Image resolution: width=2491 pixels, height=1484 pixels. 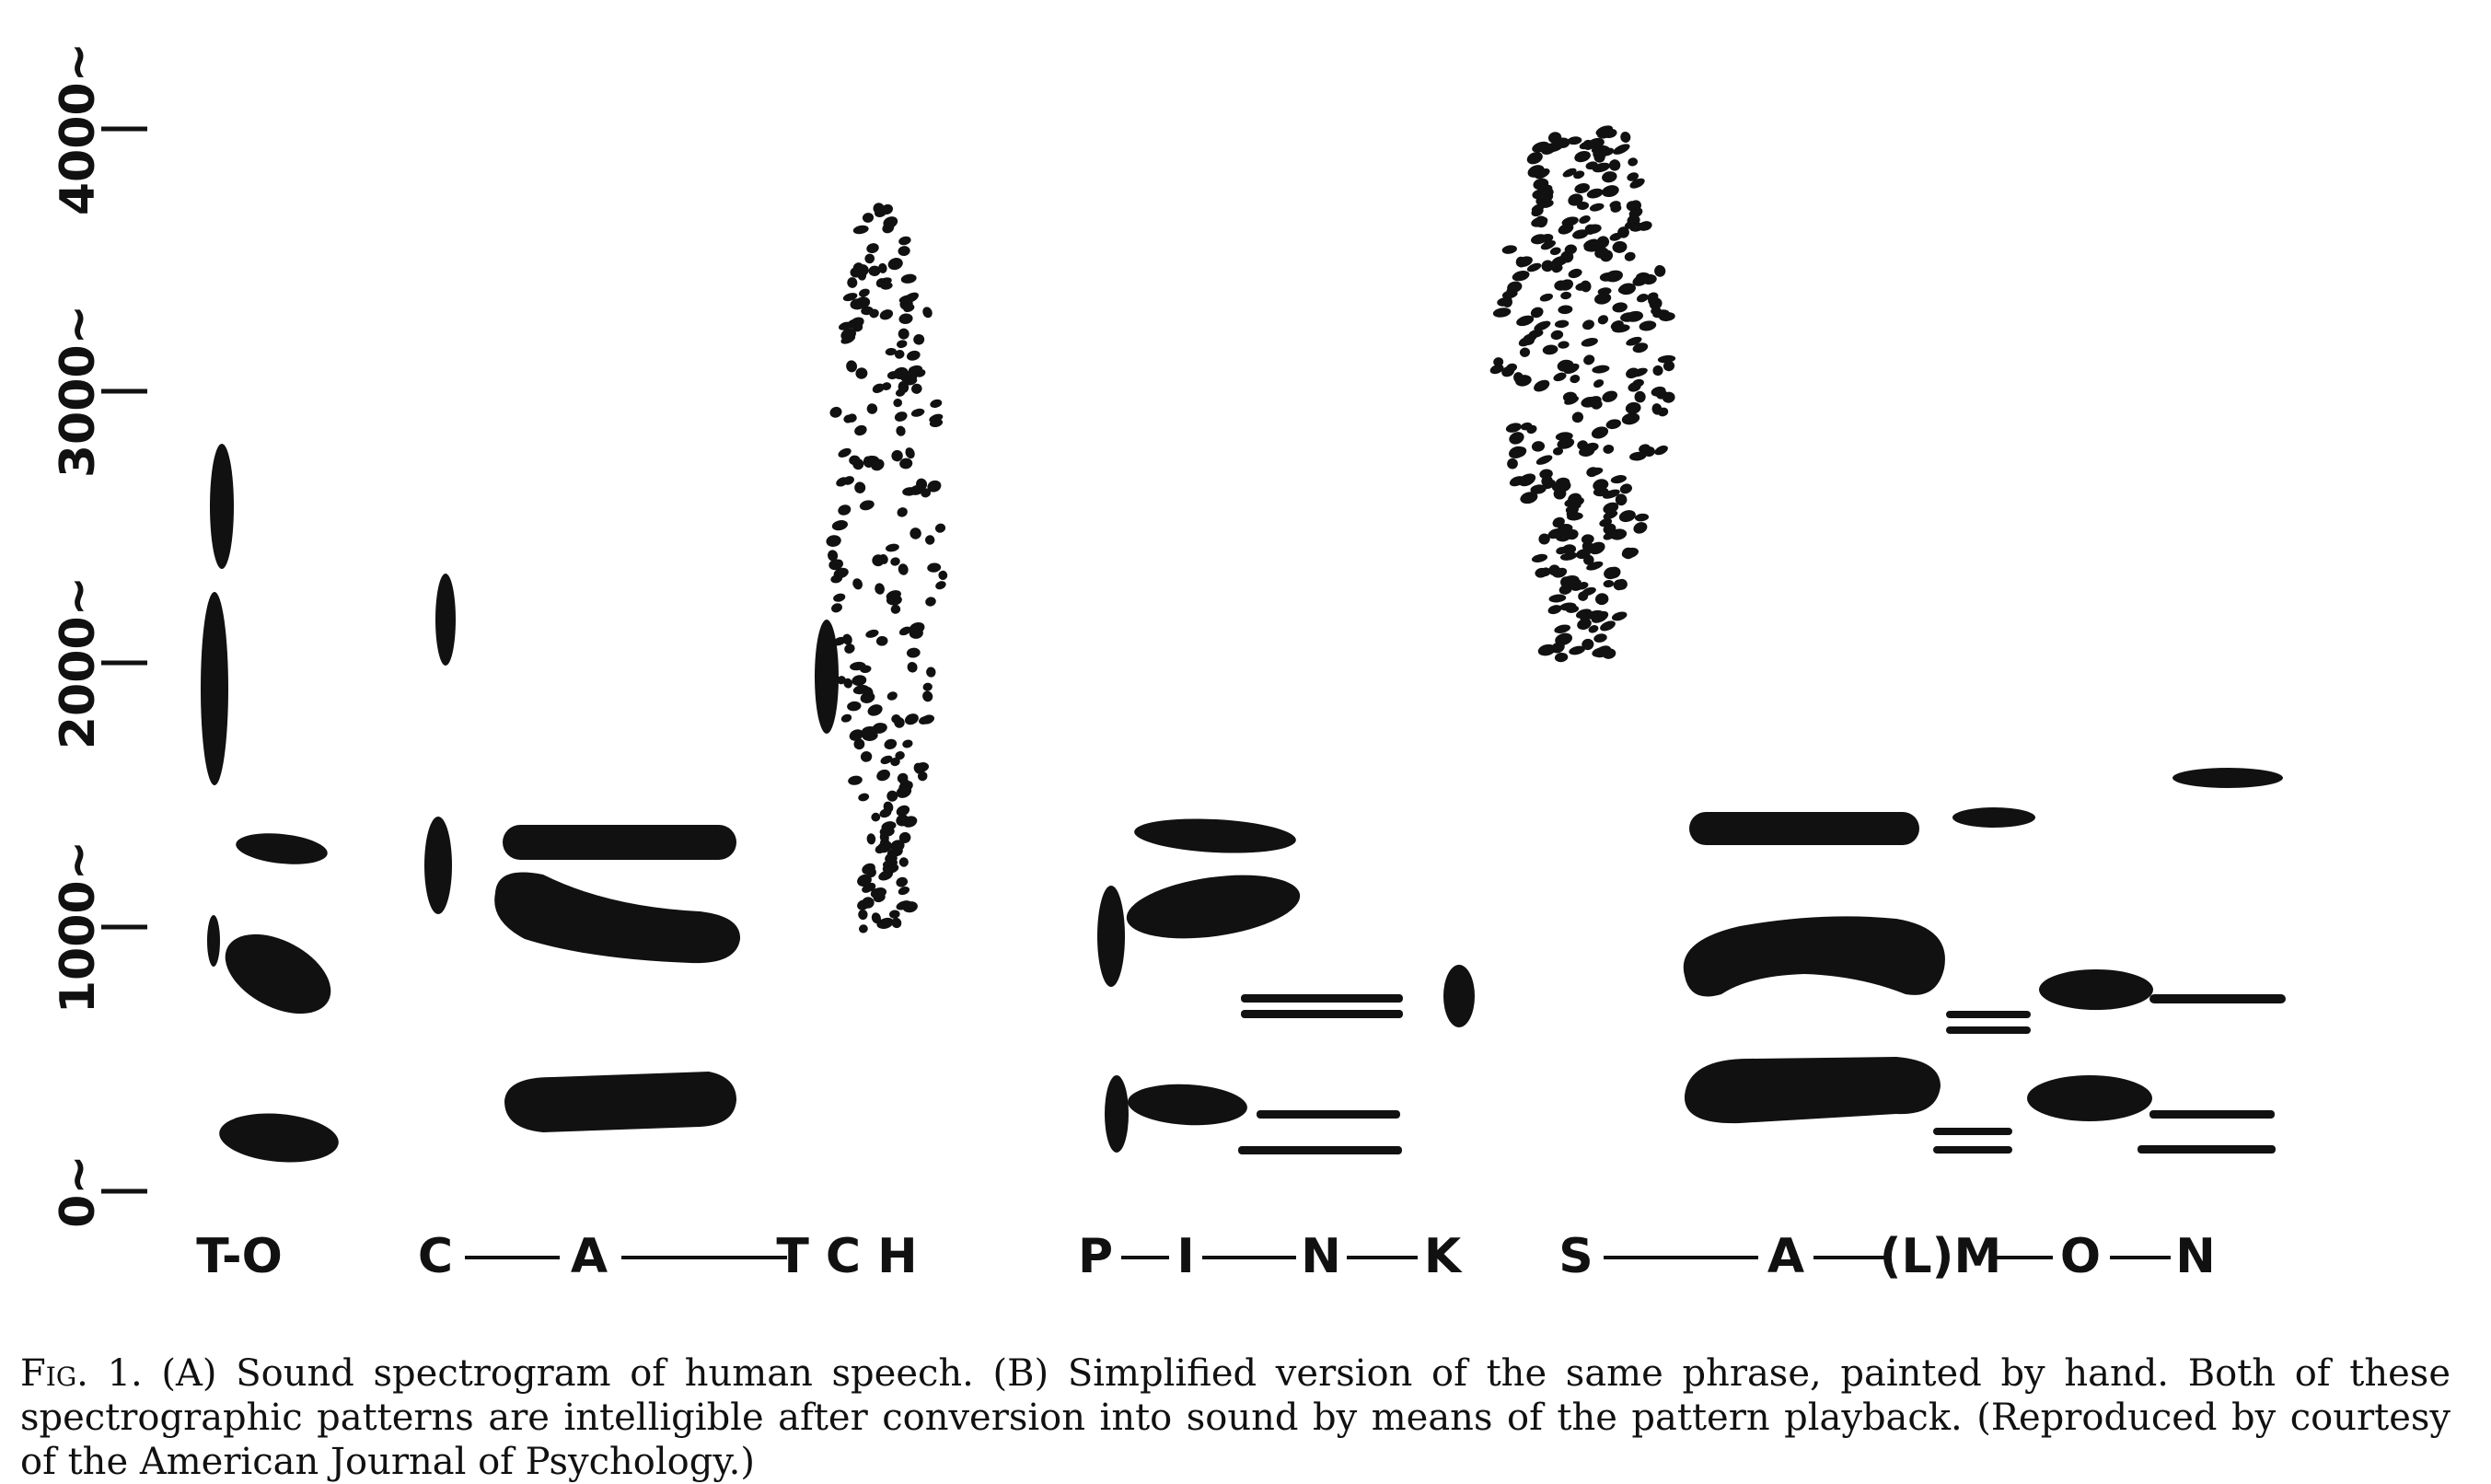 I want to click on formant-pink-k-burst, so click(x=1459, y=996).